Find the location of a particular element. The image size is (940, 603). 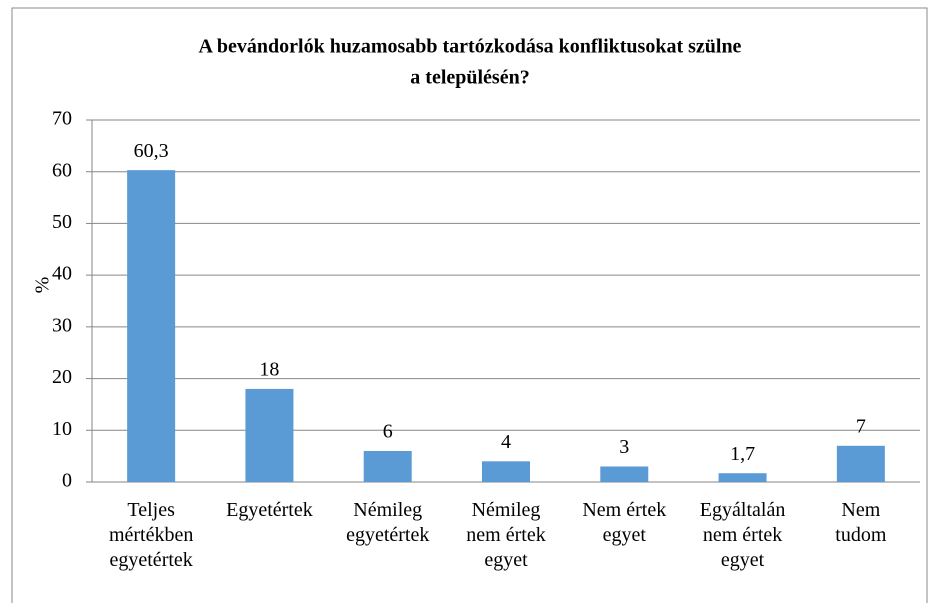

x-tick-label: Teljes mértékben egyetértek is located at coordinates (151, 535).